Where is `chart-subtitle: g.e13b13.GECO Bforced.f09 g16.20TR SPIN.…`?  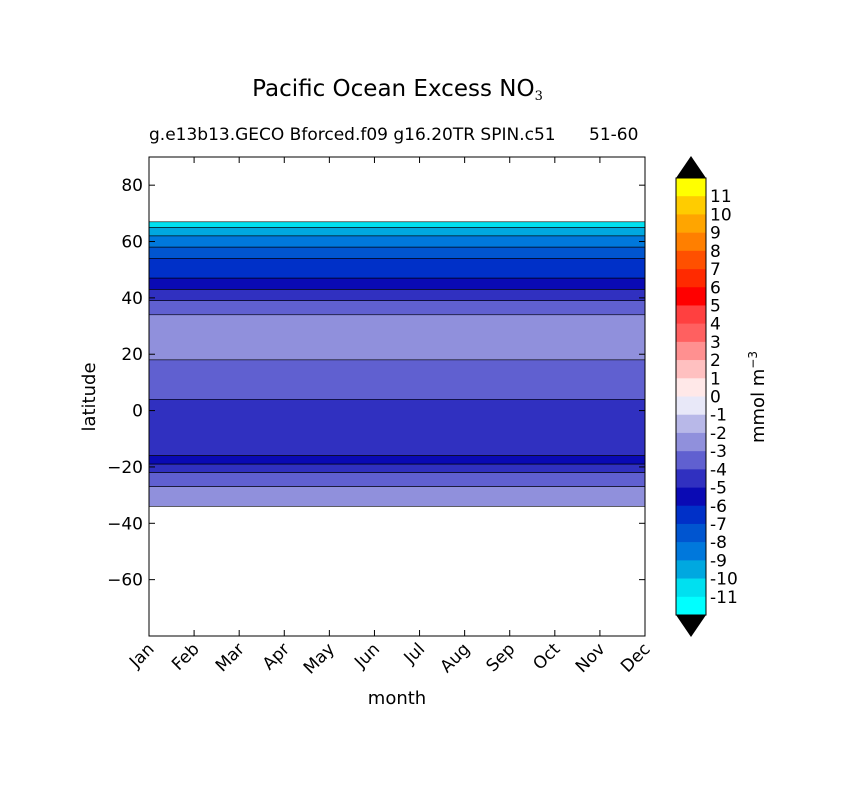
chart-subtitle: g.e13b13.GECO Bforced.f09 g16.20TR SPIN.… is located at coordinates (352, 135).